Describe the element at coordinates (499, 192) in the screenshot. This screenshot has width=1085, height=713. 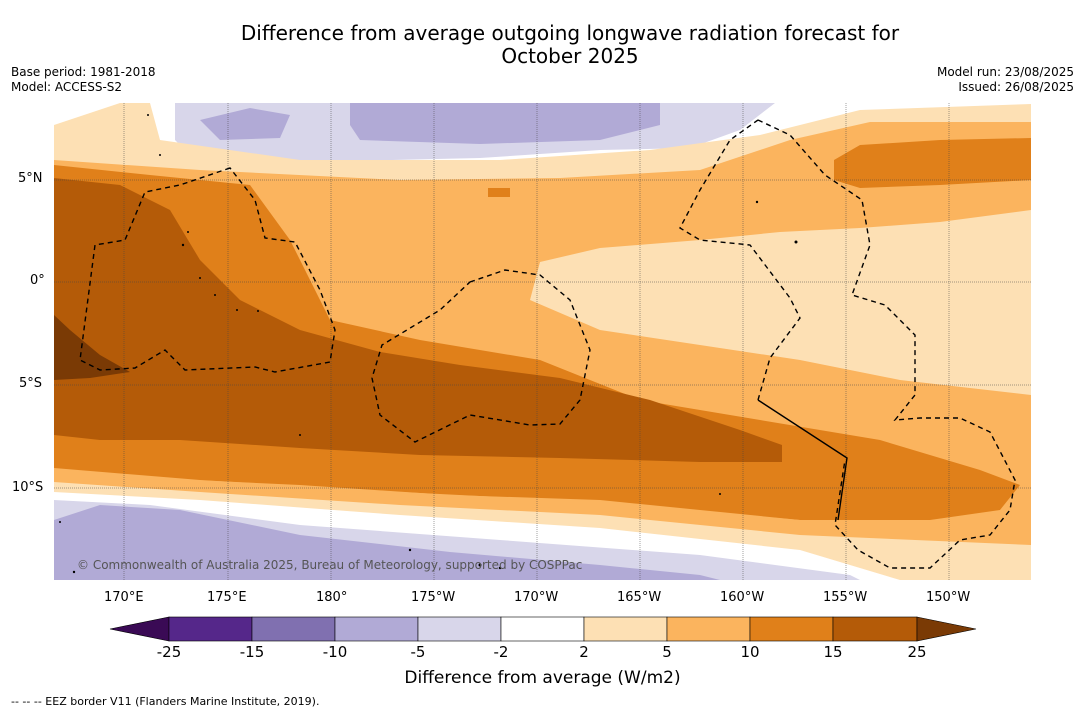
I see `contour-dark-orange-patch` at that location.